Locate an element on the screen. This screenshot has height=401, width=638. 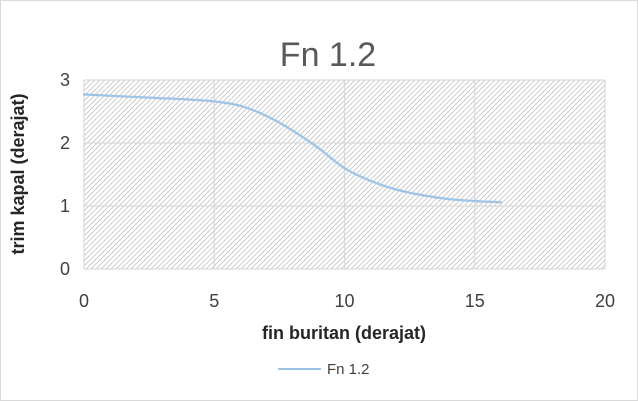
legend: Fn 1.2 is located at coordinates (324, 369).